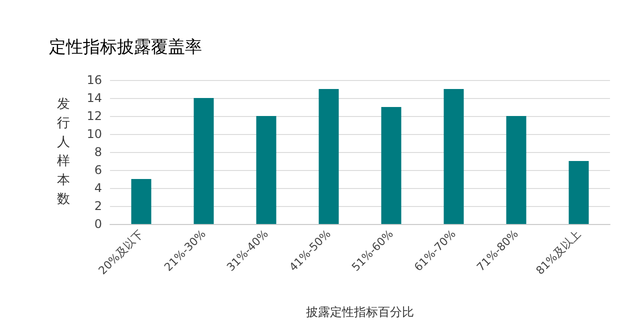 This screenshot has width=640, height=326. What do you see at coordinates (94, 98) in the screenshot?
I see `y-tick-label: 14` at bounding box center [94, 98].